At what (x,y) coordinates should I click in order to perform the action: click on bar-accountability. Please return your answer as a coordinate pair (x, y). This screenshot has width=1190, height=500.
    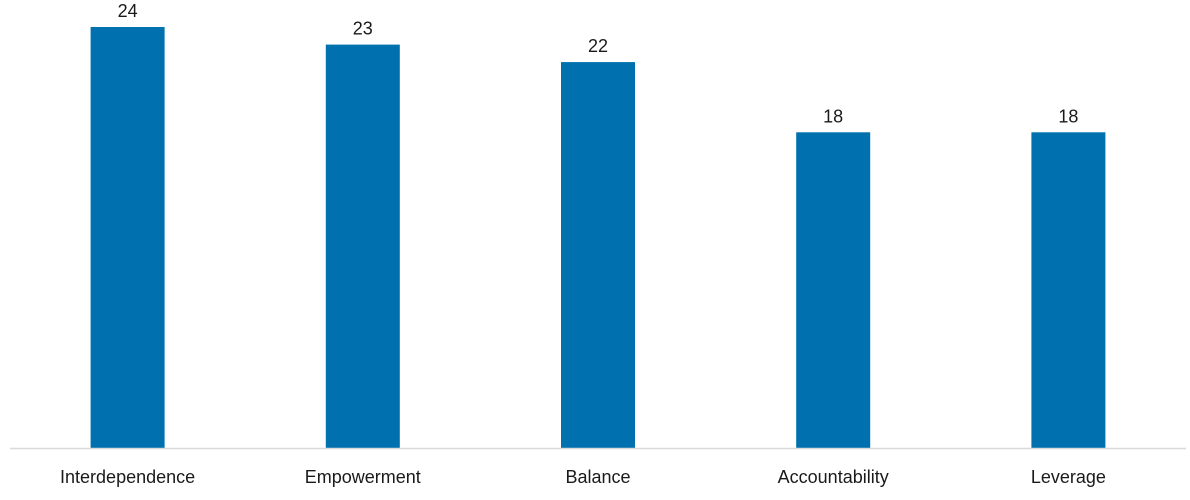
    Looking at the image, I should click on (833, 290).